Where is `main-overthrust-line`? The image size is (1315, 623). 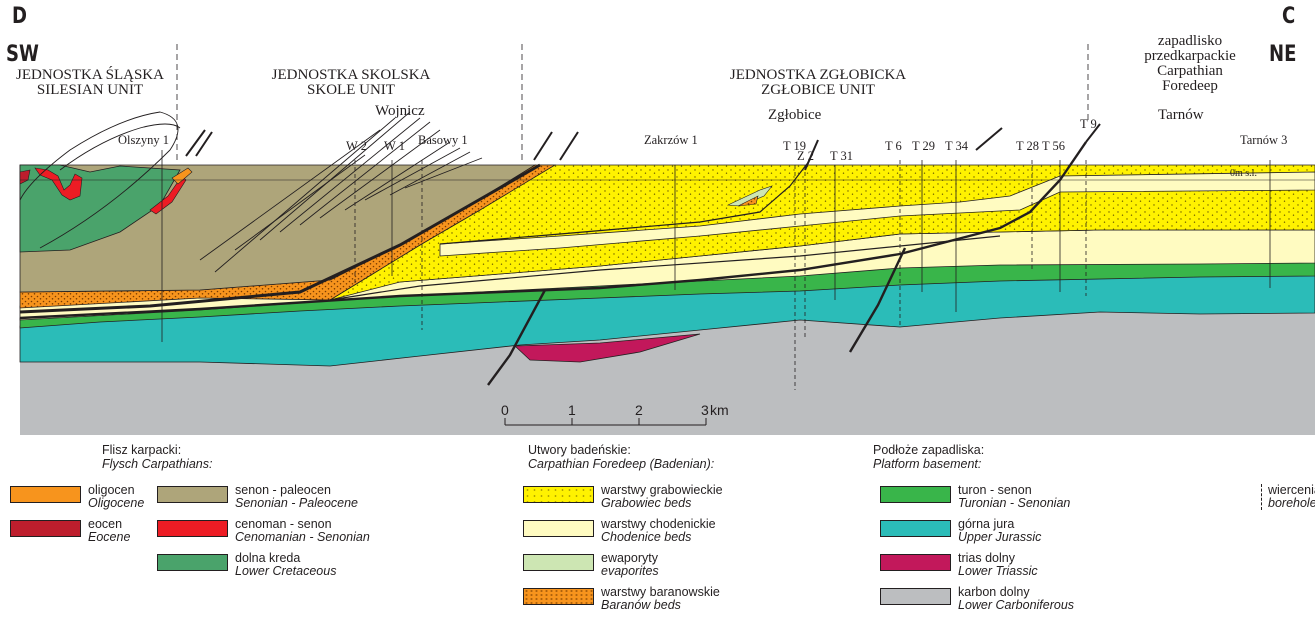 main-overthrust-line is located at coordinates (280, 238).